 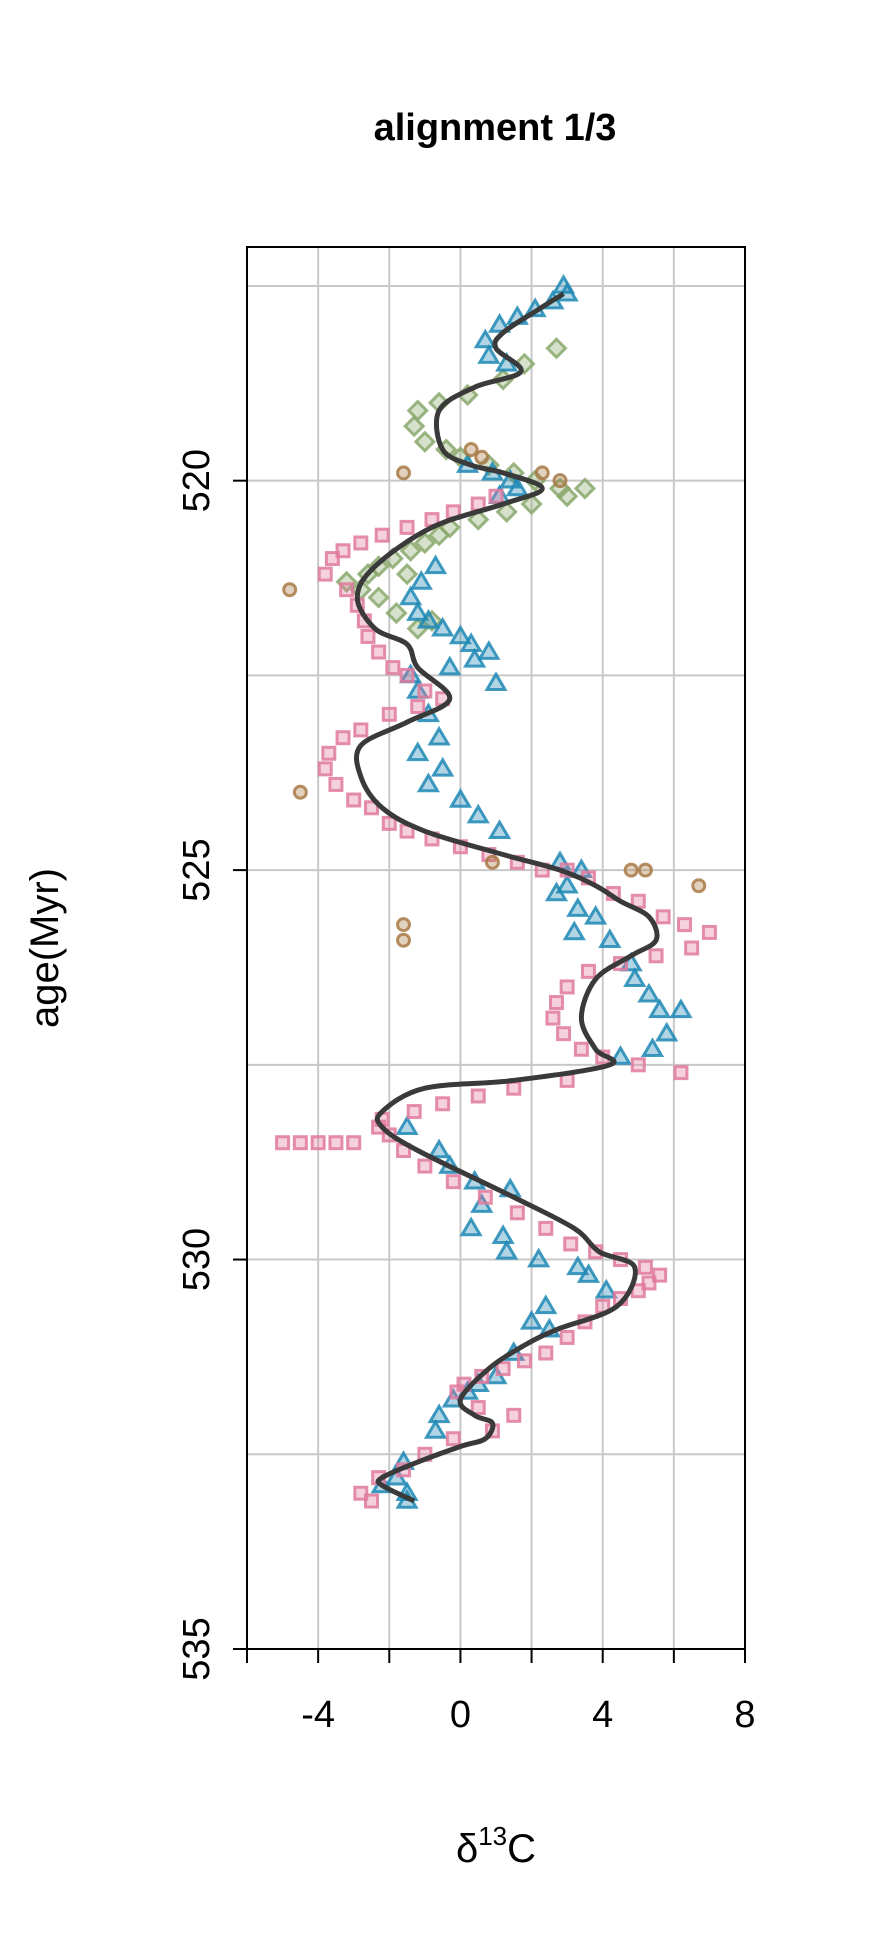 What do you see at coordinates (521, 1849) in the screenshot?
I see `x-axis-label-rest: C` at bounding box center [521, 1849].